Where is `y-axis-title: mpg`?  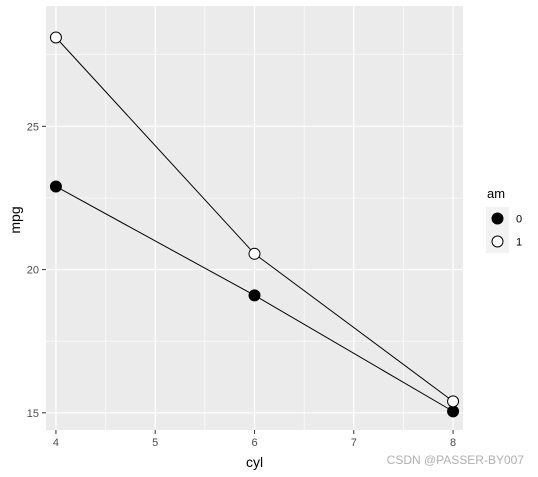
y-axis-title: mpg is located at coordinates (15, 219).